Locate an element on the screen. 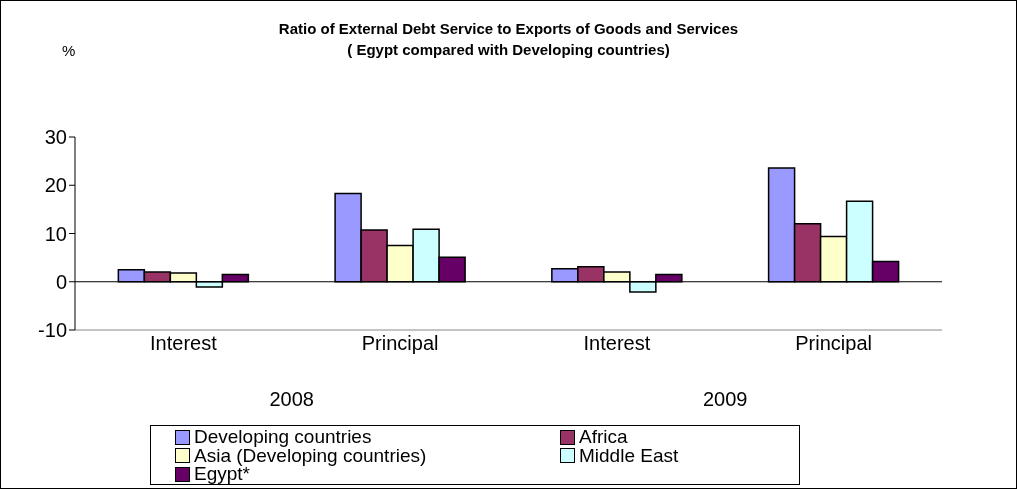  text: 2009 is located at coordinates (725, 399).